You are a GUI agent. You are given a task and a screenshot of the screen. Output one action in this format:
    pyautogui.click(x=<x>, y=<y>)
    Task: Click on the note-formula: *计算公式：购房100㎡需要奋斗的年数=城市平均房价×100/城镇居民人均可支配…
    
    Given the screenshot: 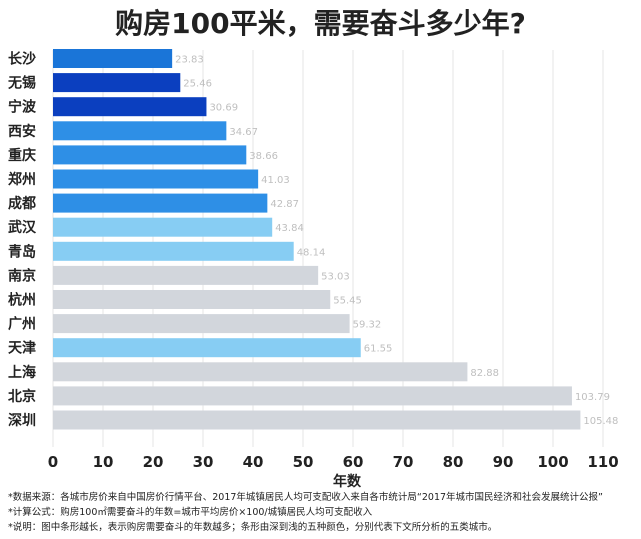 What is the action you would take?
    pyautogui.click(x=190, y=512)
    